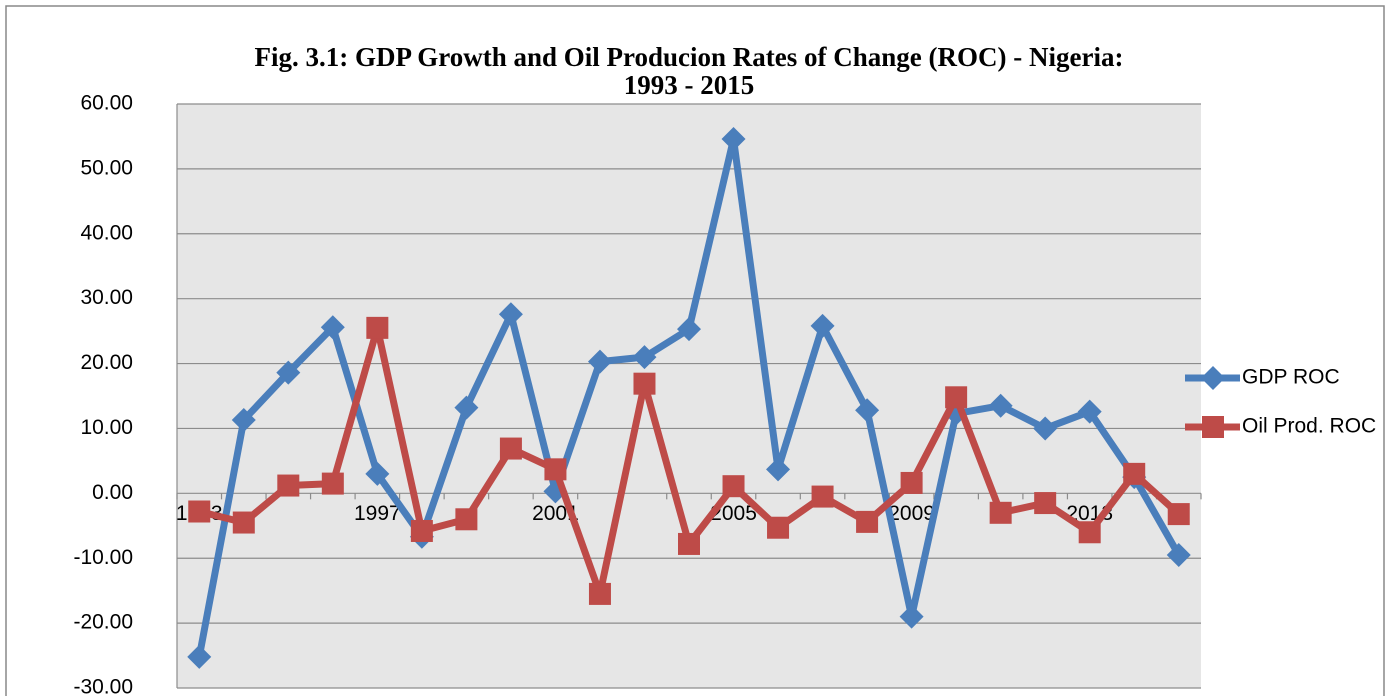  Describe the element at coordinates (112, 492) in the screenshot. I see `y-tick-label: 0.00` at that location.